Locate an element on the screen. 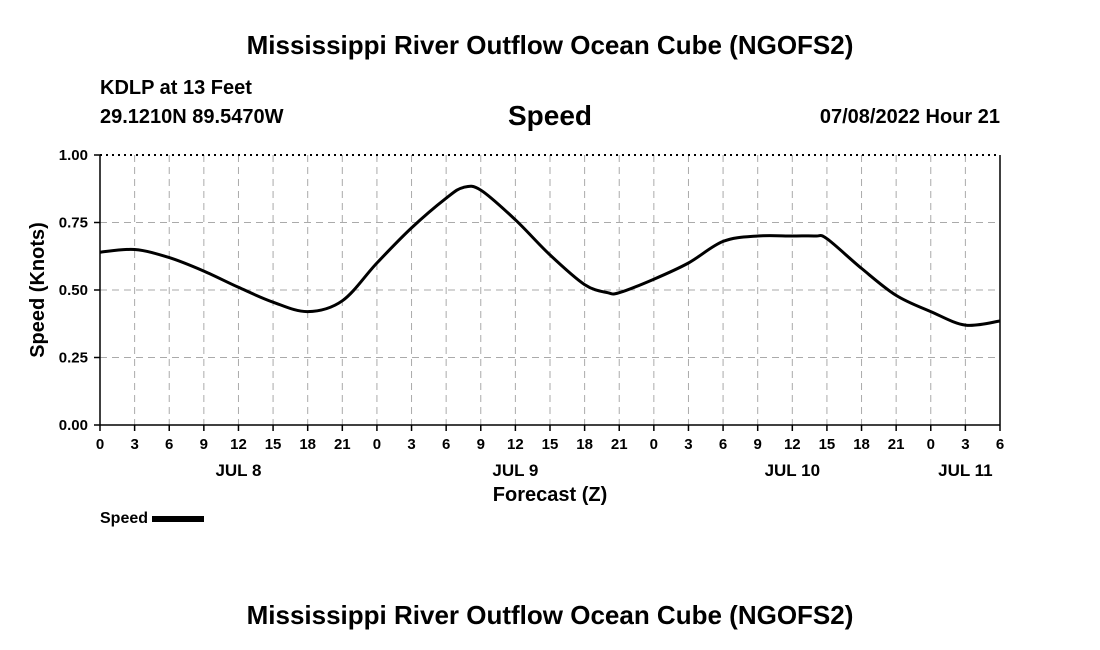 Image resolution: width=1100 pixels, height=650 pixels. y-tick-label: 1.00 is located at coordinates (73, 155).